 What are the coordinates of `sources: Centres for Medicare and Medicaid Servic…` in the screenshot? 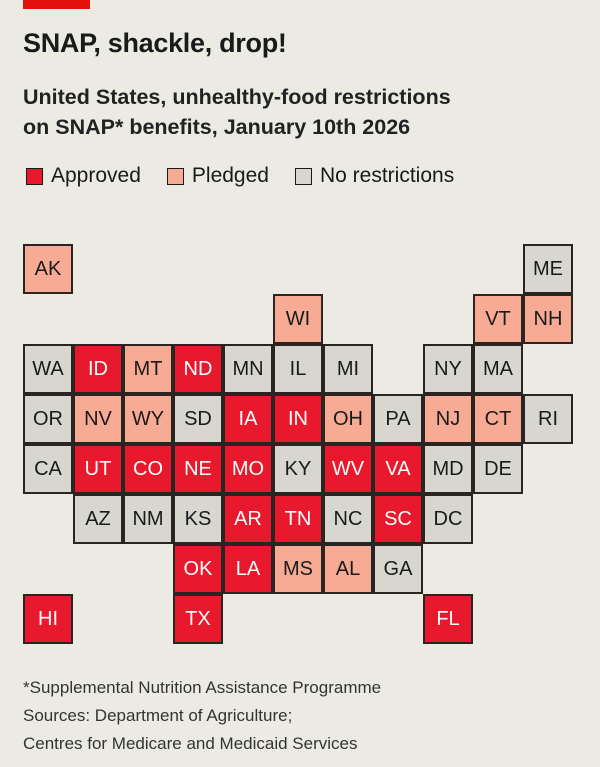 It's located at (190, 743).